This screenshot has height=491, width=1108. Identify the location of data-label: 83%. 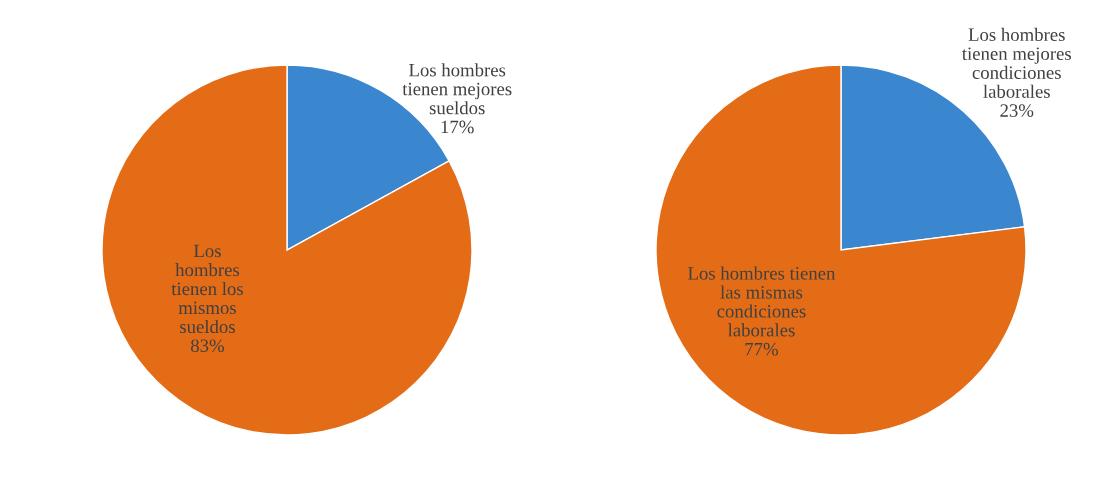
(207, 346).